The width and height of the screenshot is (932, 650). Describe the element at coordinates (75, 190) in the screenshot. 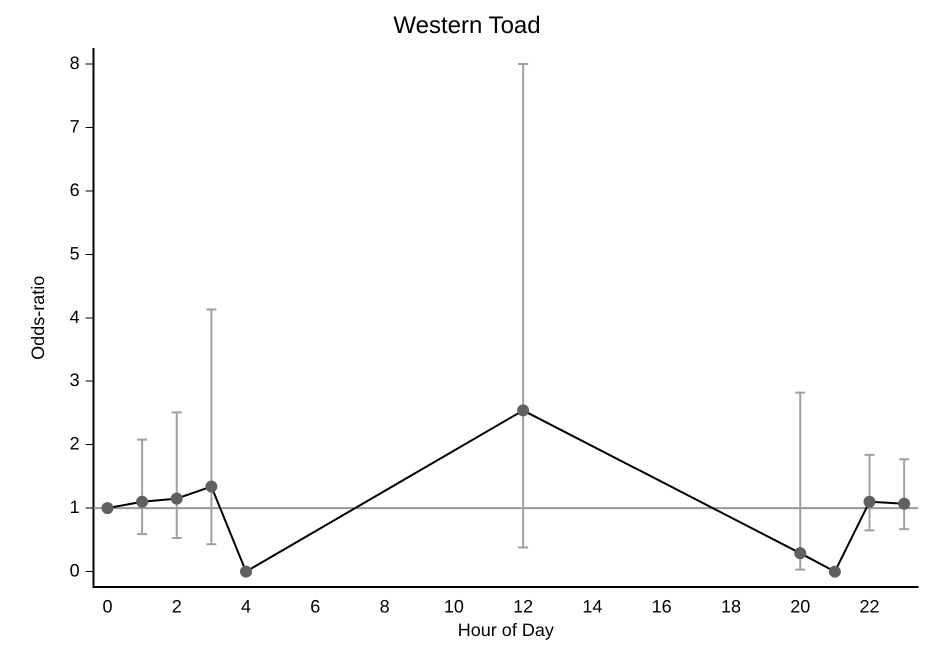

I see `y-tick-label: 6` at that location.